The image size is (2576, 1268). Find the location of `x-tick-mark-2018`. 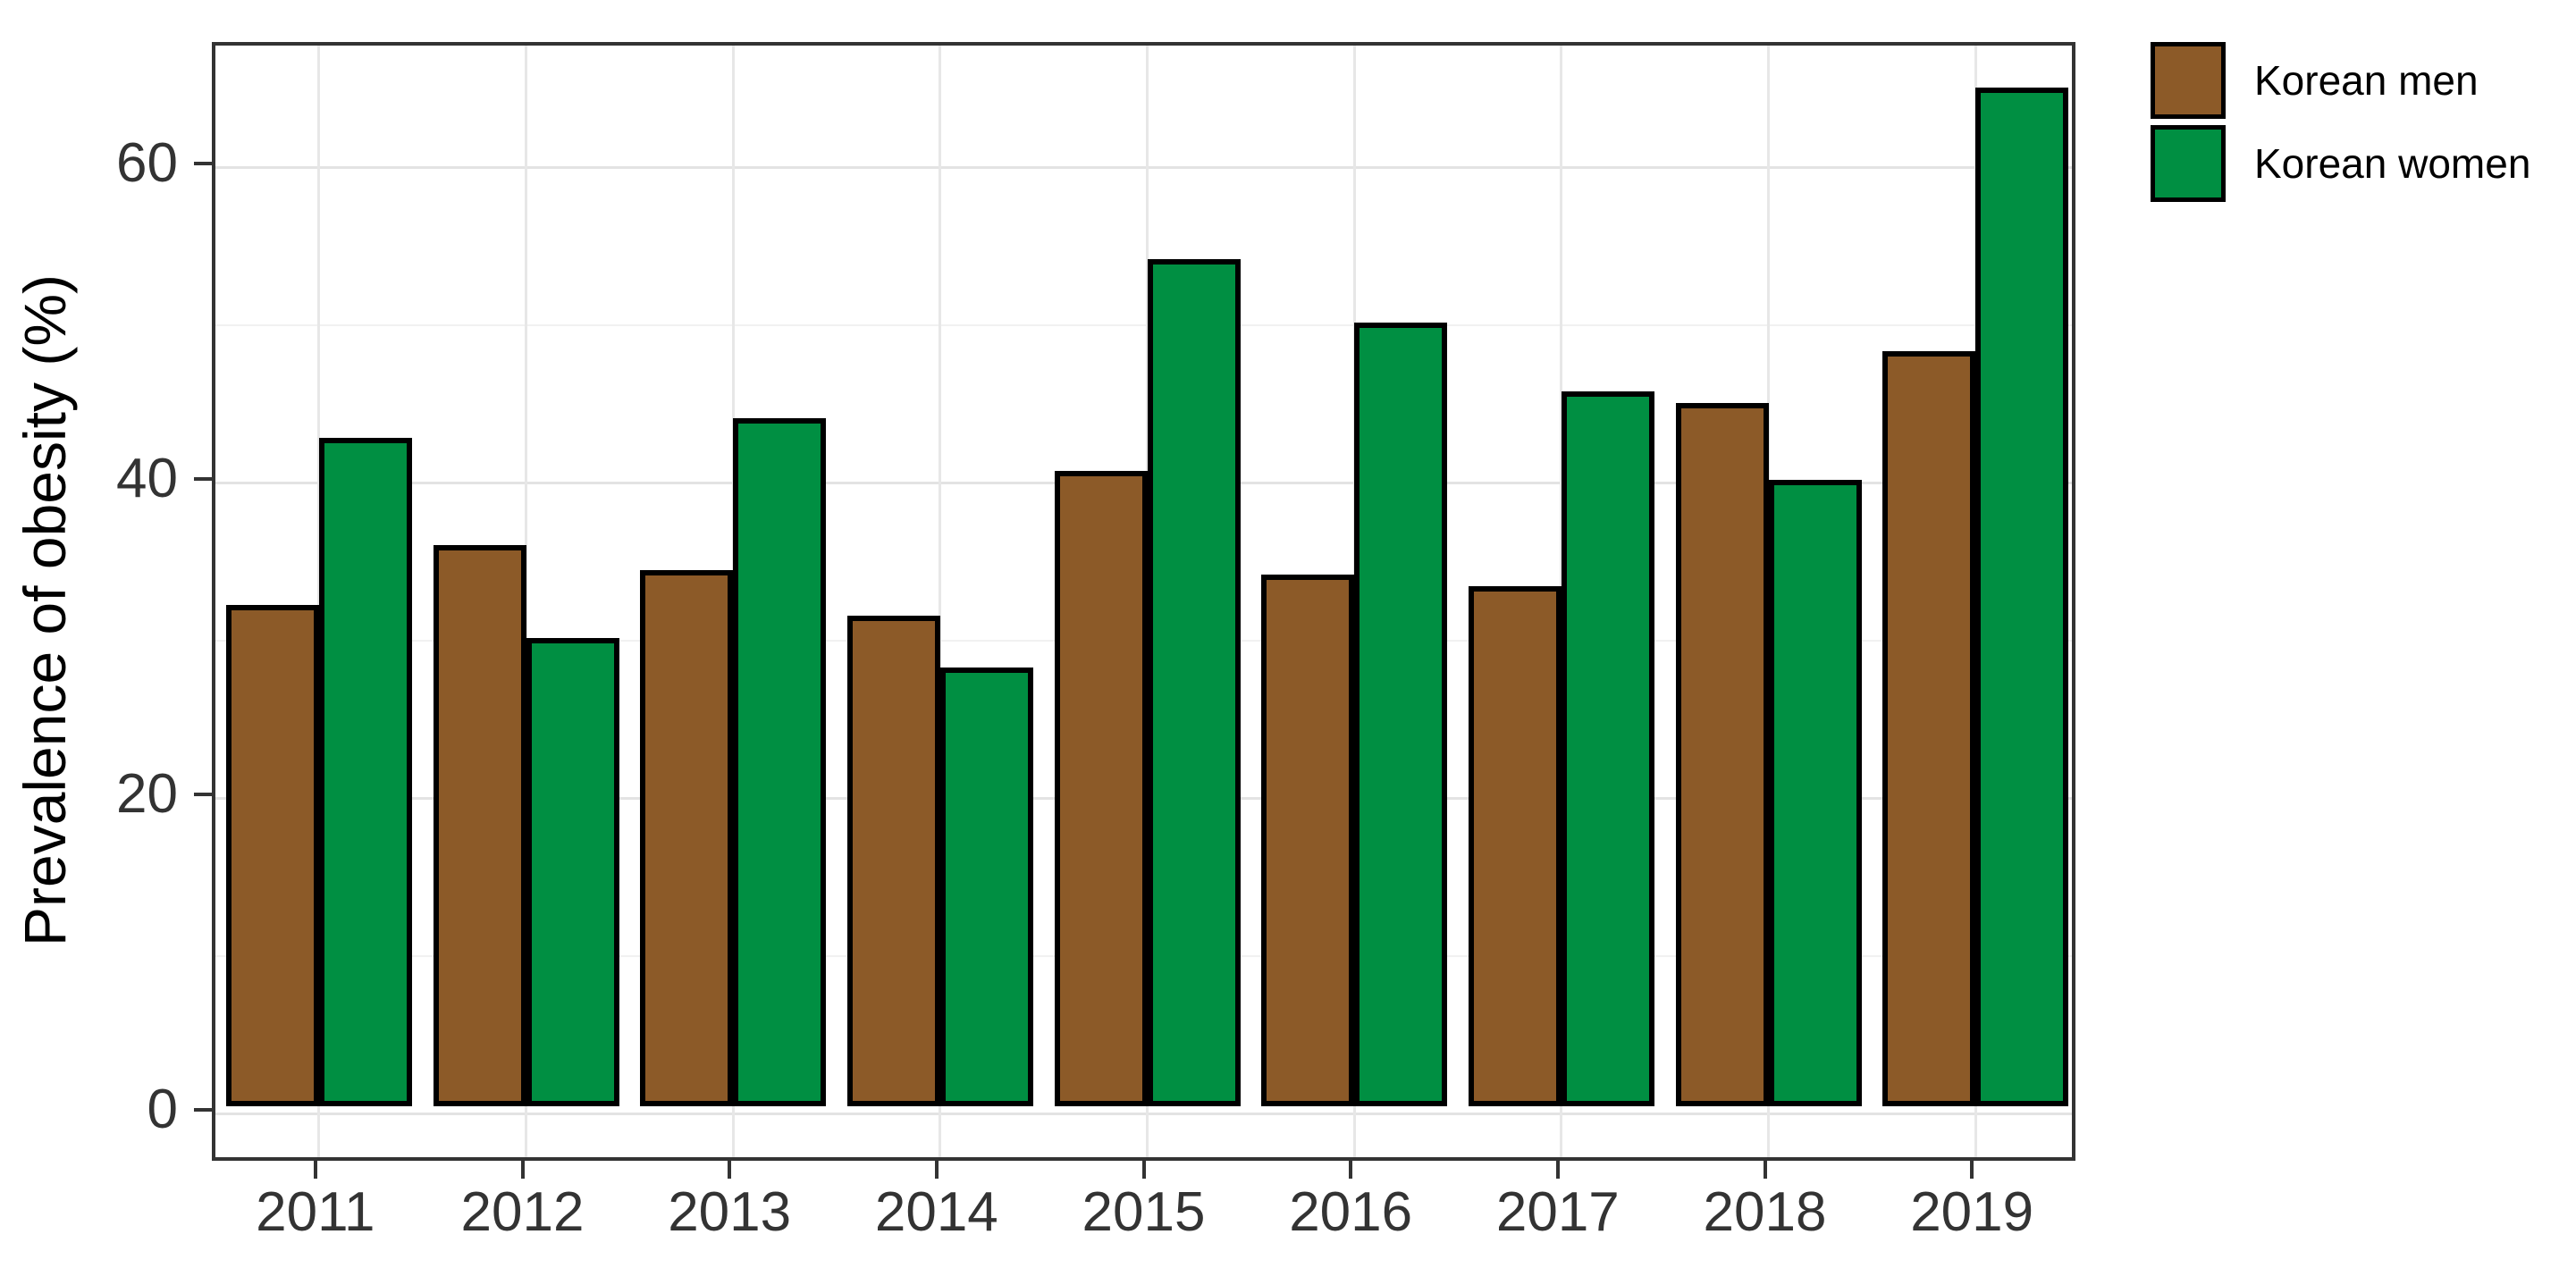

x-tick-mark-2018 is located at coordinates (1765, 1170).